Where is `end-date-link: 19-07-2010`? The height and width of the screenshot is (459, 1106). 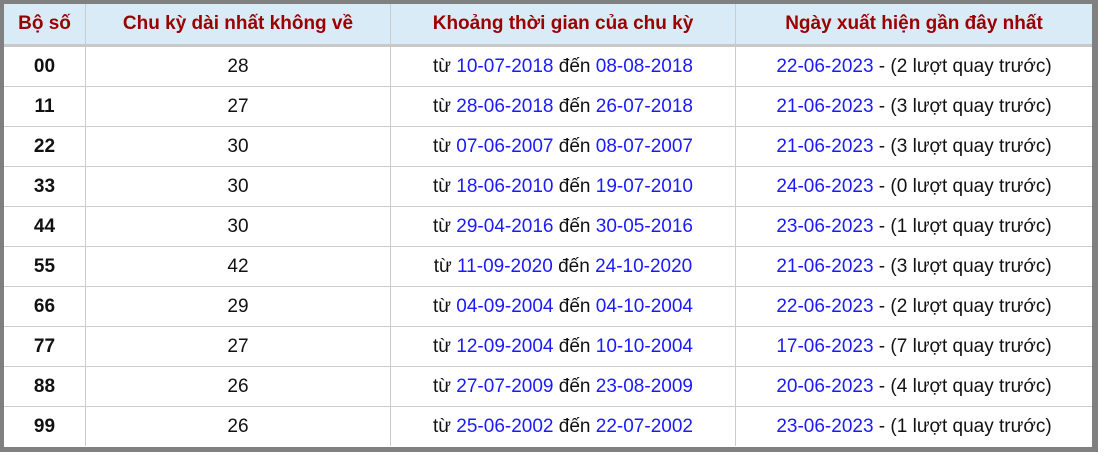
end-date-link: 19-07-2010 is located at coordinates (644, 186).